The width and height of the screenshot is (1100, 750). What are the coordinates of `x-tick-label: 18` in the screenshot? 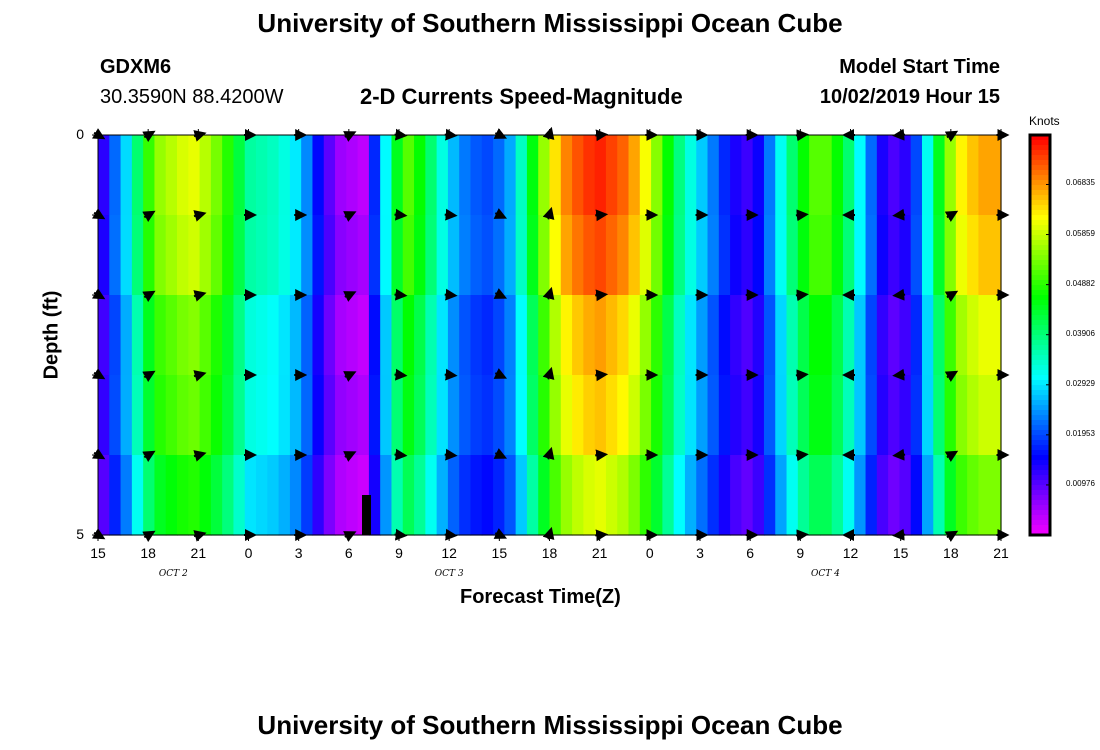 It's located at (549, 553).